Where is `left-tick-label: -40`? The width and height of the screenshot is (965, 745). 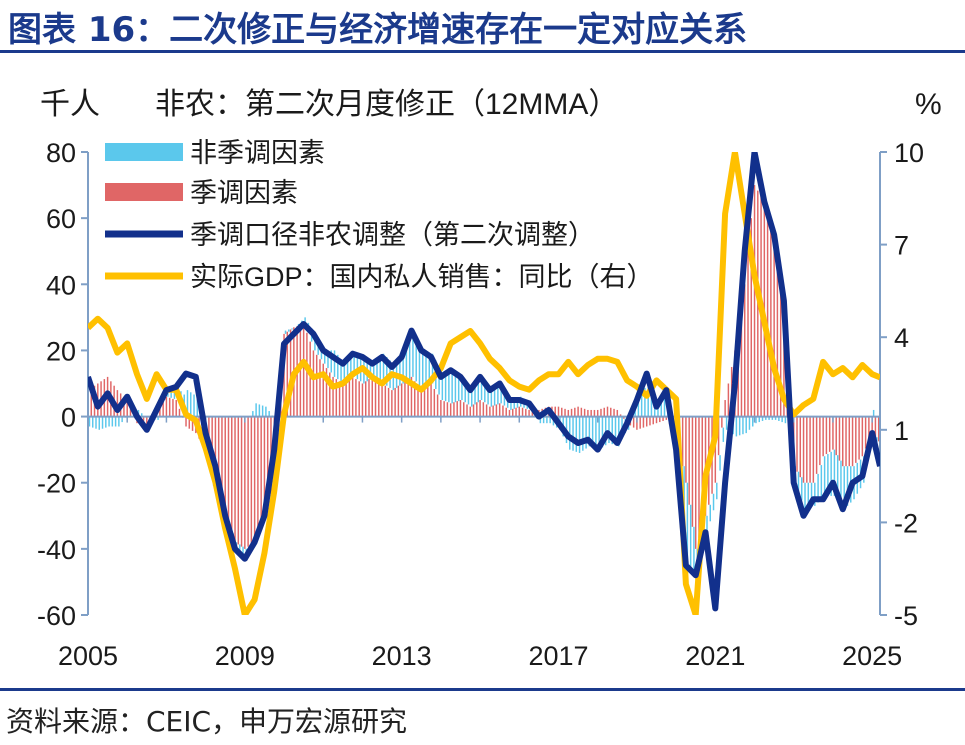
left-tick-label: -40 is located at coordinates (56, 550).